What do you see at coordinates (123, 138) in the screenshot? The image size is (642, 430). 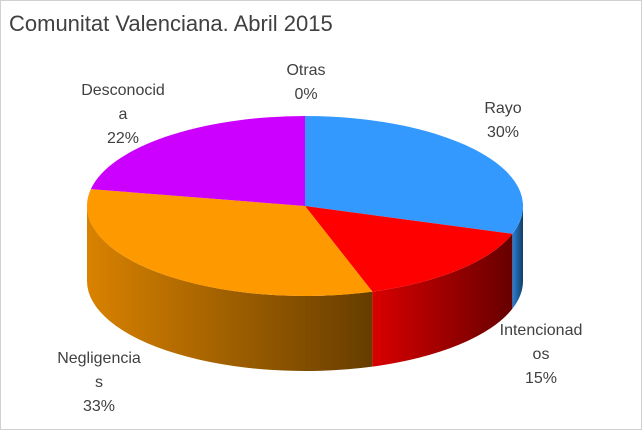 I see `label-value: 22%` at bounding box center [123, 138].